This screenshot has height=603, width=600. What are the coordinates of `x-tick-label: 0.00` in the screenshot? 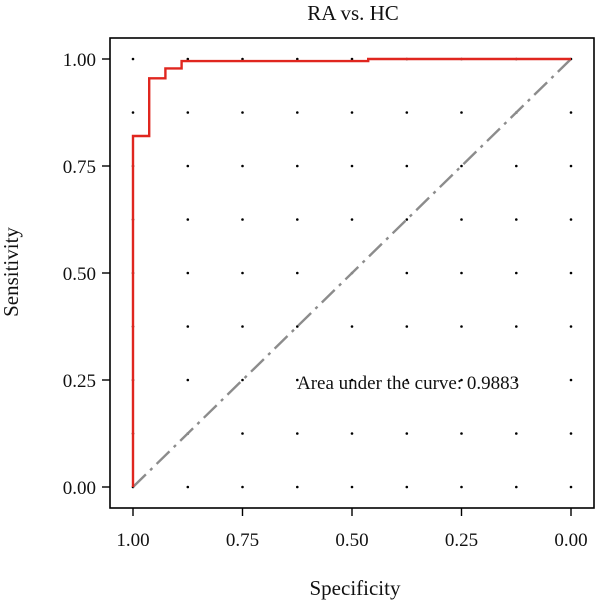 It's located at (570, 540).